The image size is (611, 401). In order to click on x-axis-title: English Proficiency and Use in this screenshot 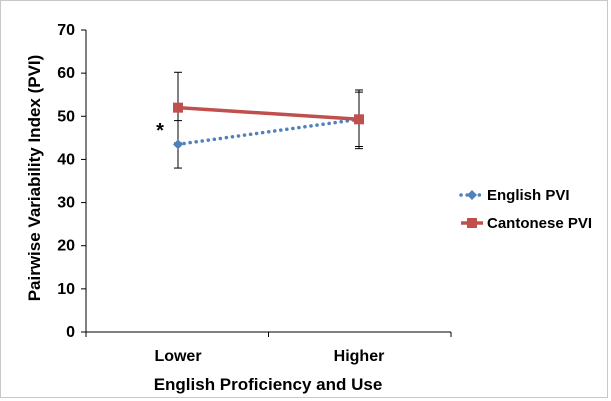, I will do `click(268, 384)`.